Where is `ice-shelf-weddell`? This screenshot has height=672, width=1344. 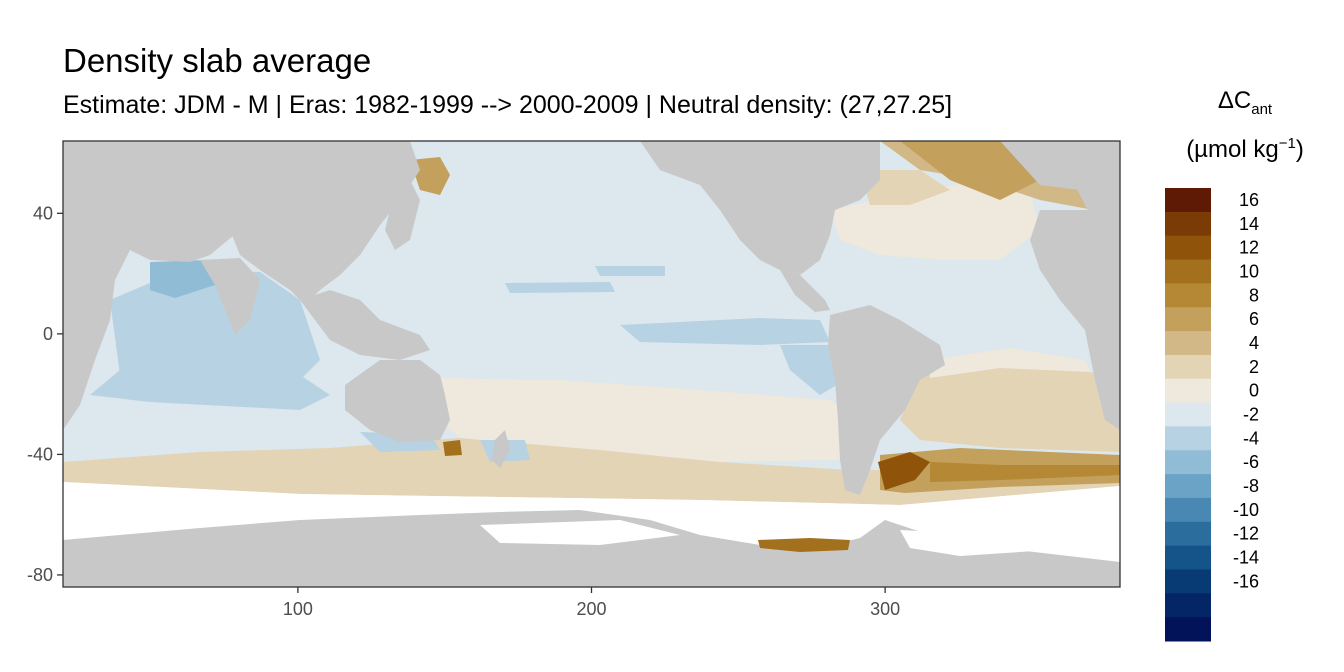
ice-shelf-weddell is located at coordinates (975, 543).